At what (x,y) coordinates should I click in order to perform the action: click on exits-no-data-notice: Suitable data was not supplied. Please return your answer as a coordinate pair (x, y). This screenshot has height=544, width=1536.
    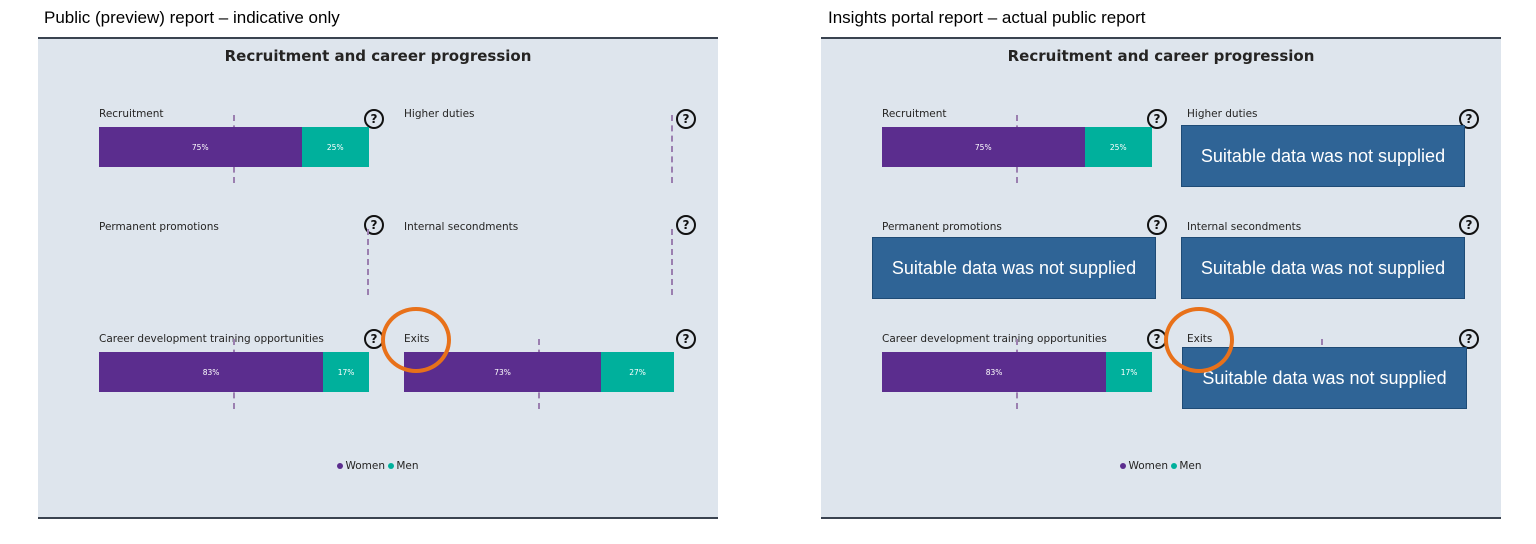
    Looking at the image, I should click on (1324, 378).